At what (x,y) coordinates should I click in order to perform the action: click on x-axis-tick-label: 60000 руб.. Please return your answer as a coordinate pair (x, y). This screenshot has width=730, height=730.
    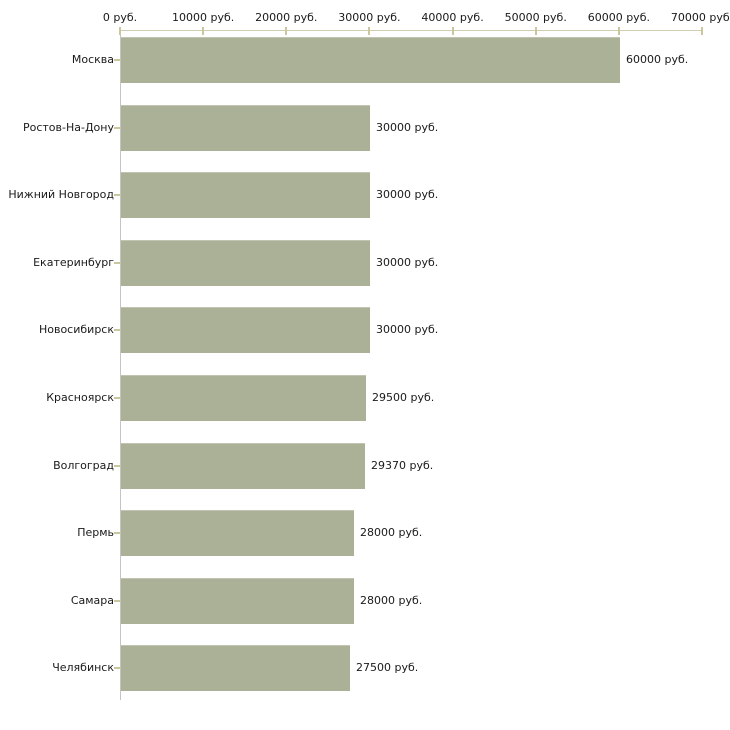
    Looking at the image, I should click on (618, 17).